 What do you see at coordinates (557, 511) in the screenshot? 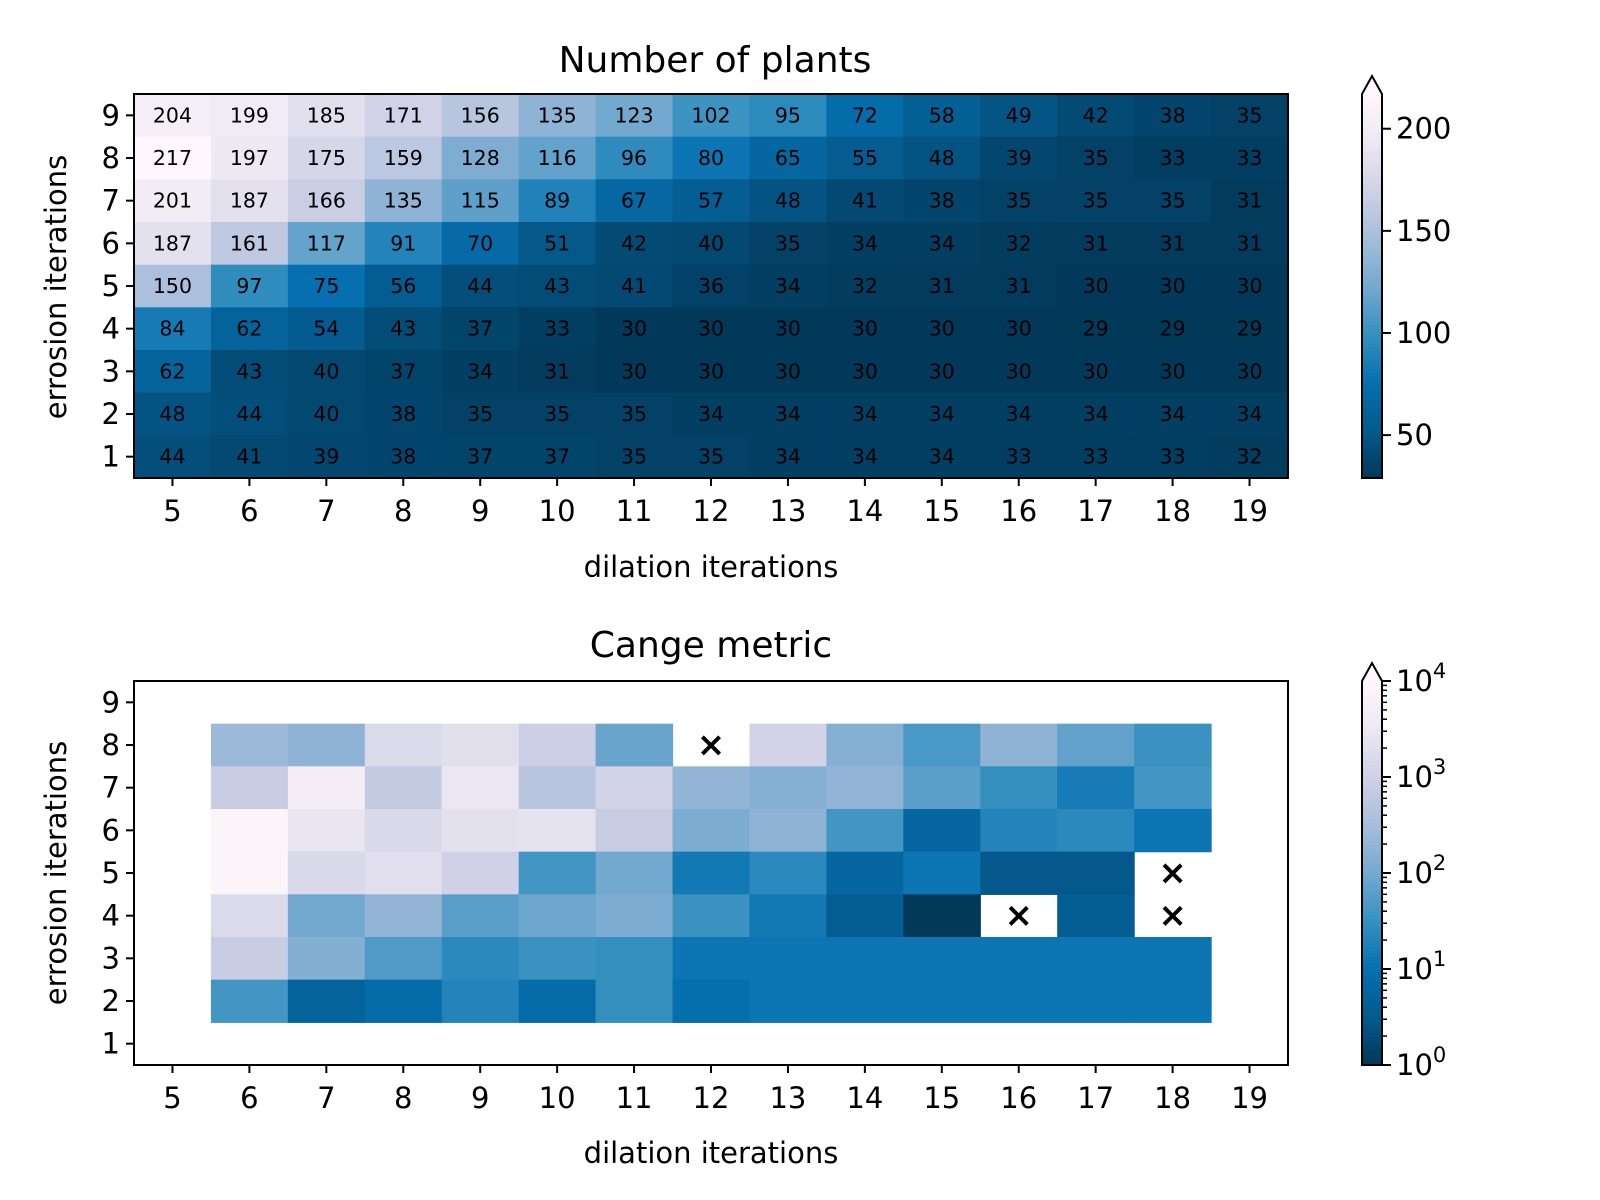
I see `x-tick-label: 10` at bounding box center [557, 511].